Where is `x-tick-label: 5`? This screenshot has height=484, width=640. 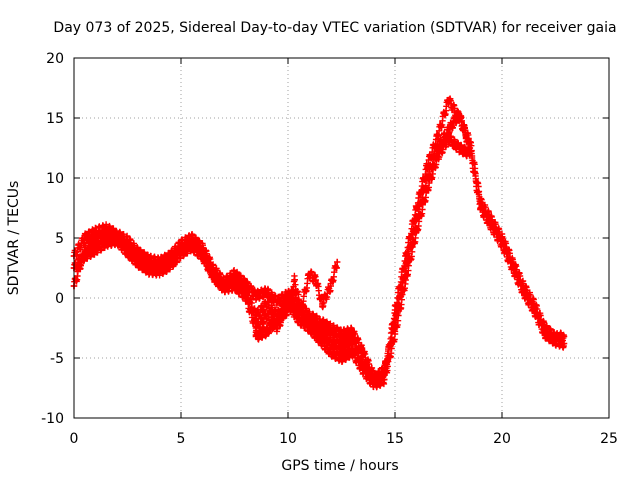
x-tick-label: 5 is located at coordinates (181, 439).